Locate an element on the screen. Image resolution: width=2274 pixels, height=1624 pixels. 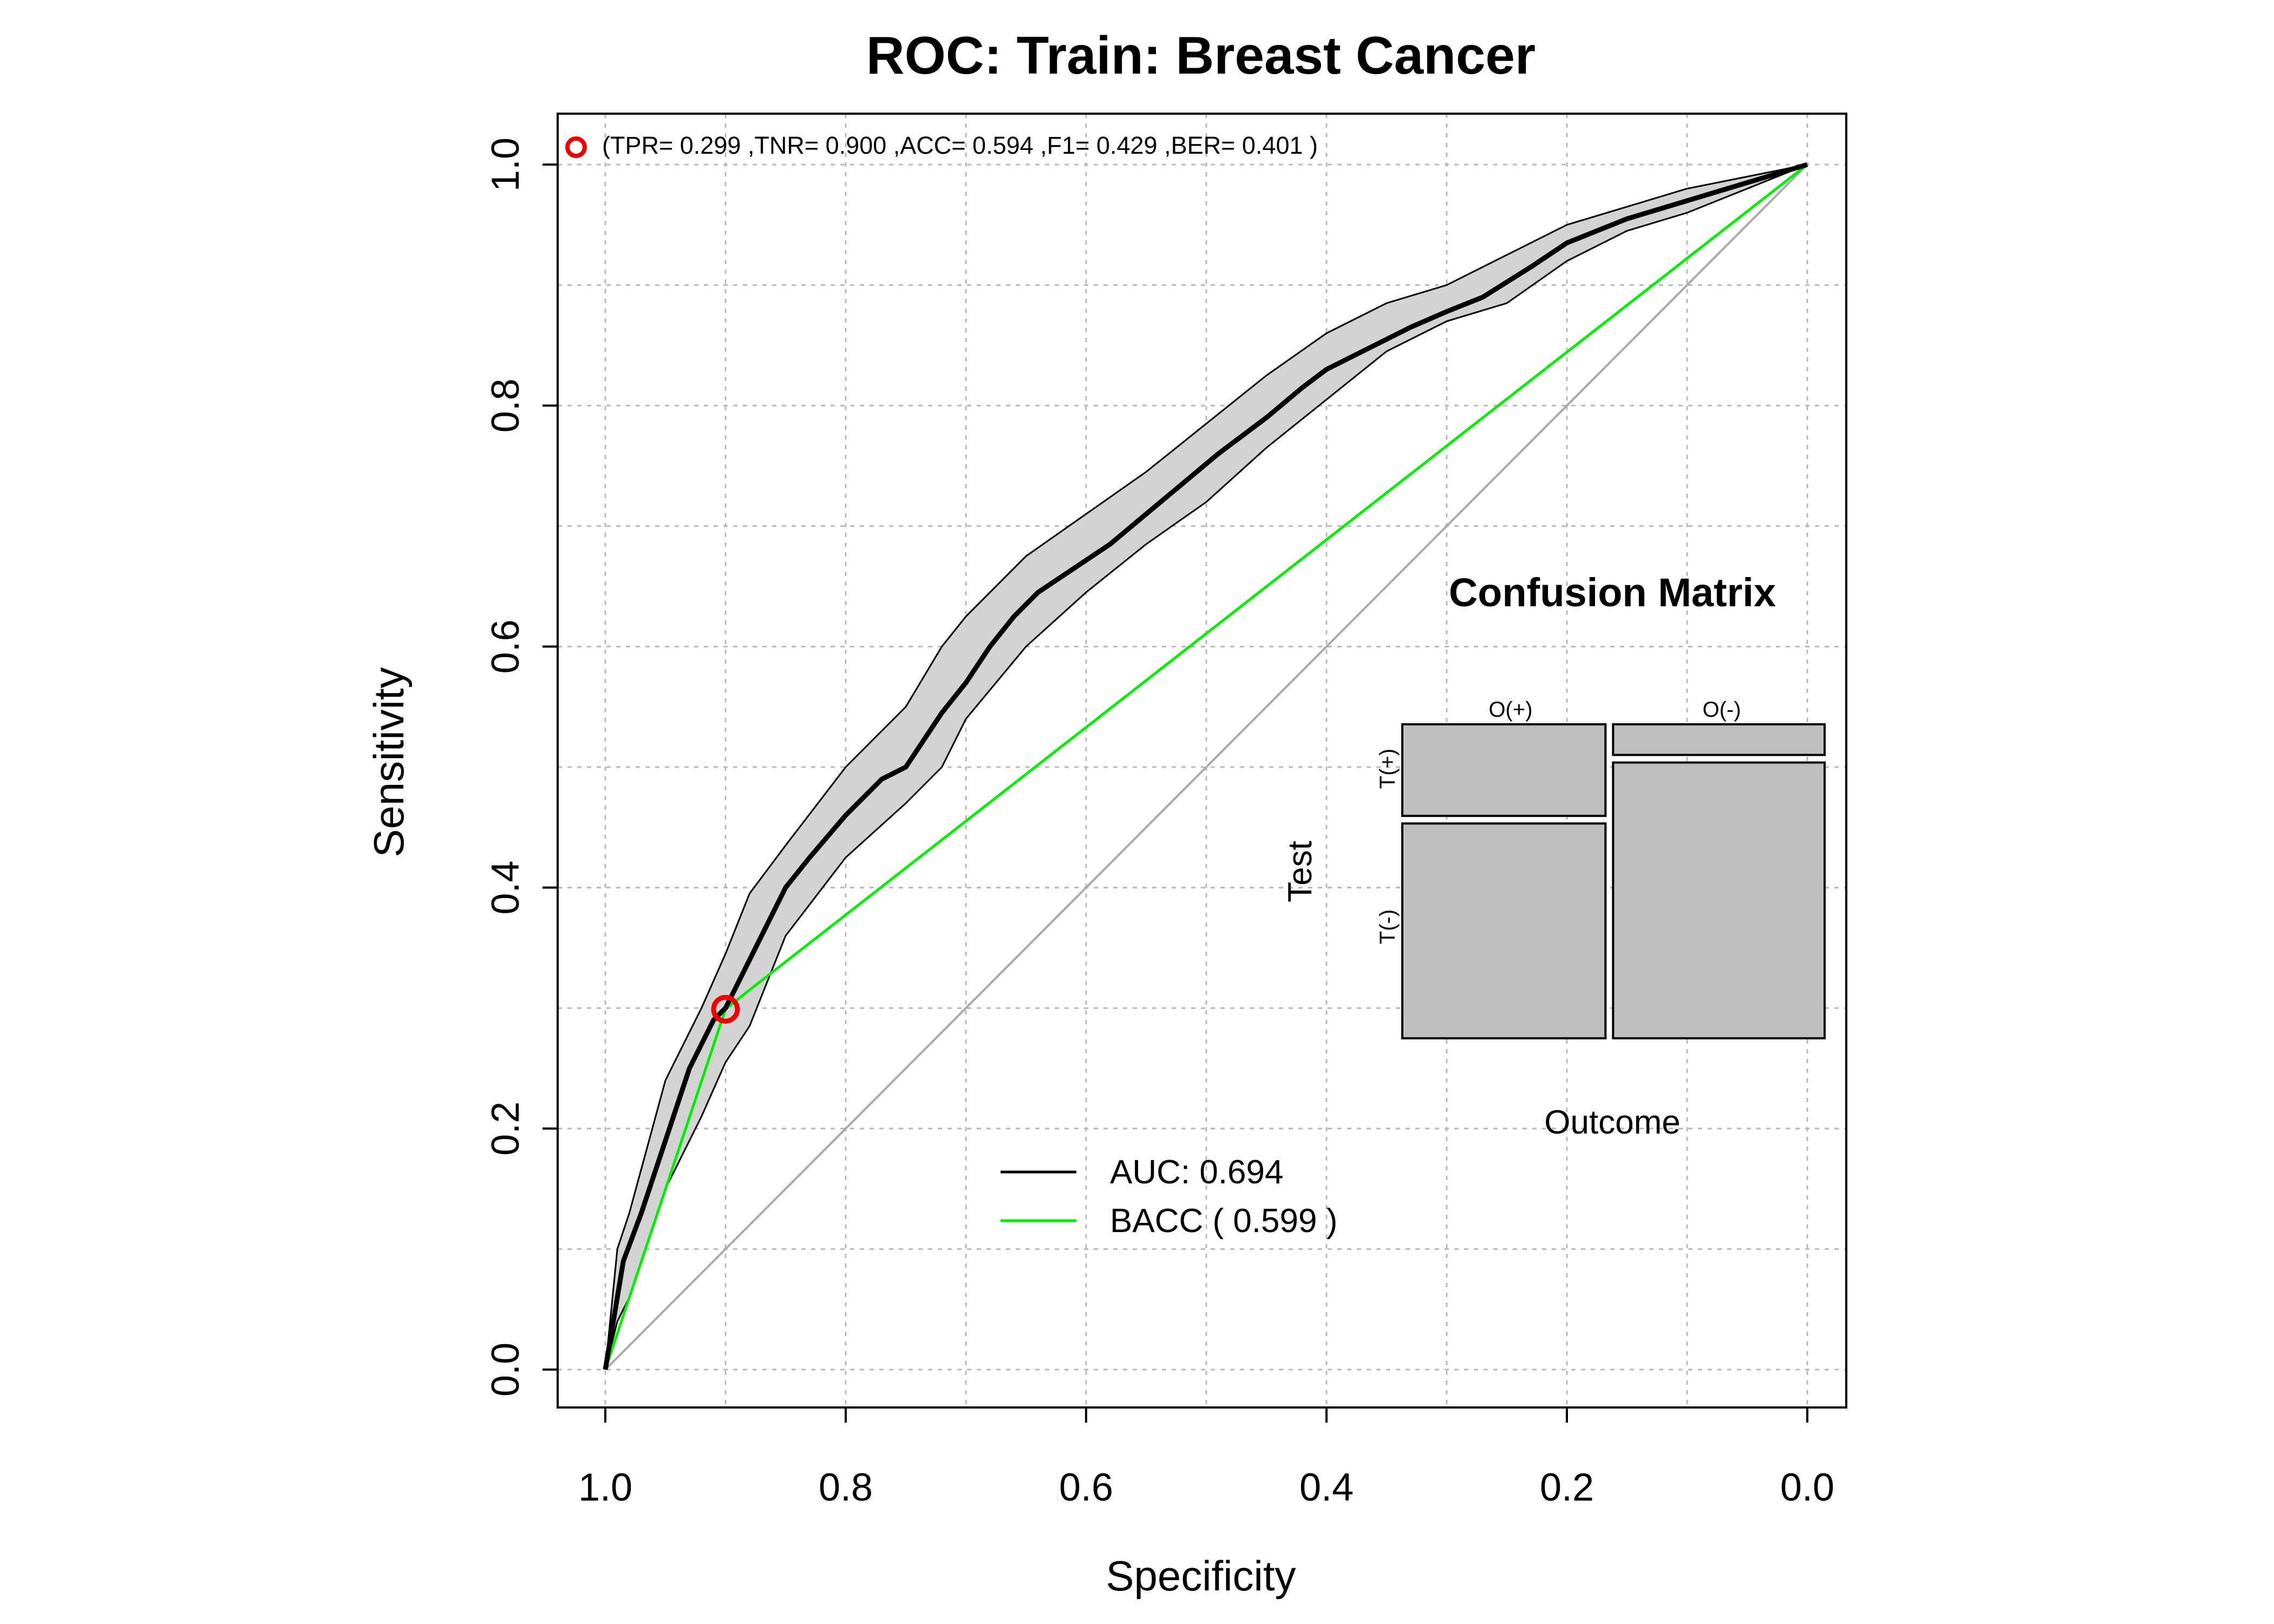
x-tick-label: 1.0 is located at coordinates (605, 1487).